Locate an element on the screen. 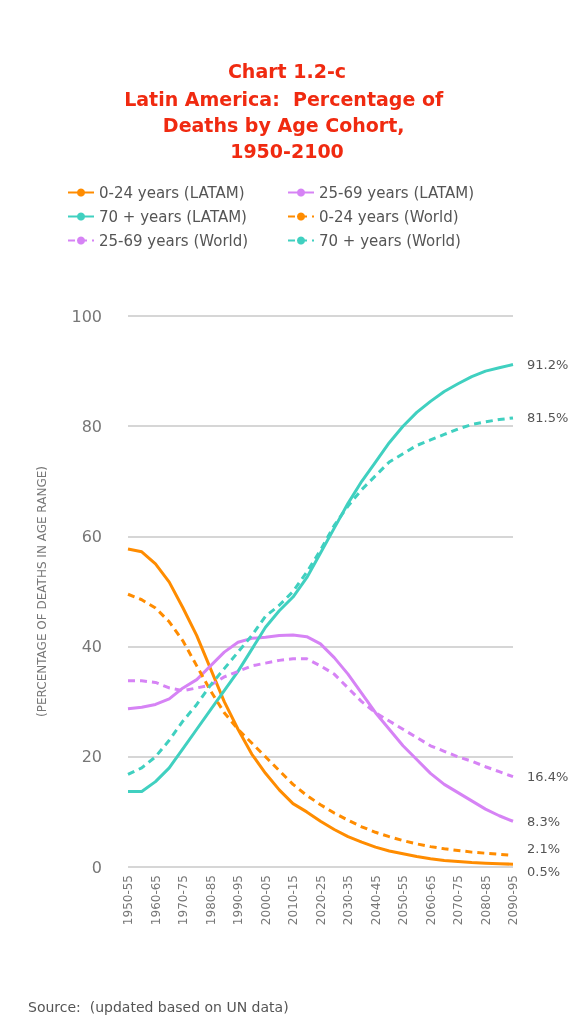  y-tick-label: 80 is located at coordinates (91, 426).